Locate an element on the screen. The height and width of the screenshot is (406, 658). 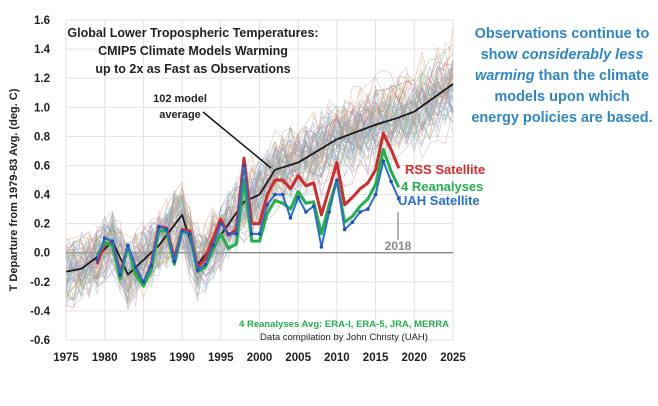
y-tick-label: 0.8 is located at coordinates (42, 137).